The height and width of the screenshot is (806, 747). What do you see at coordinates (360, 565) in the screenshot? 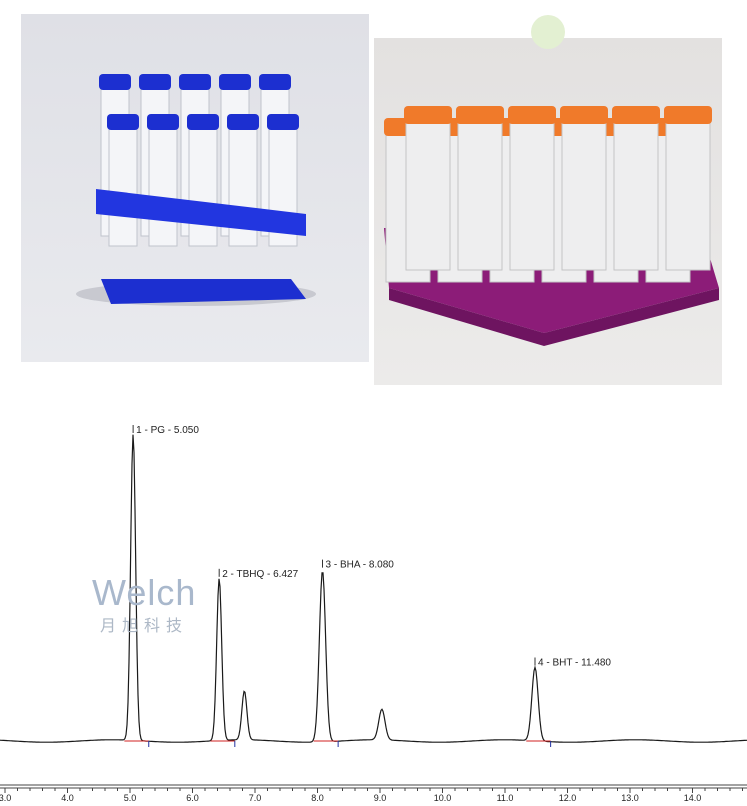
I see `peak-label: 3 - BHA - 8.080` at bounding box center [360, 565].